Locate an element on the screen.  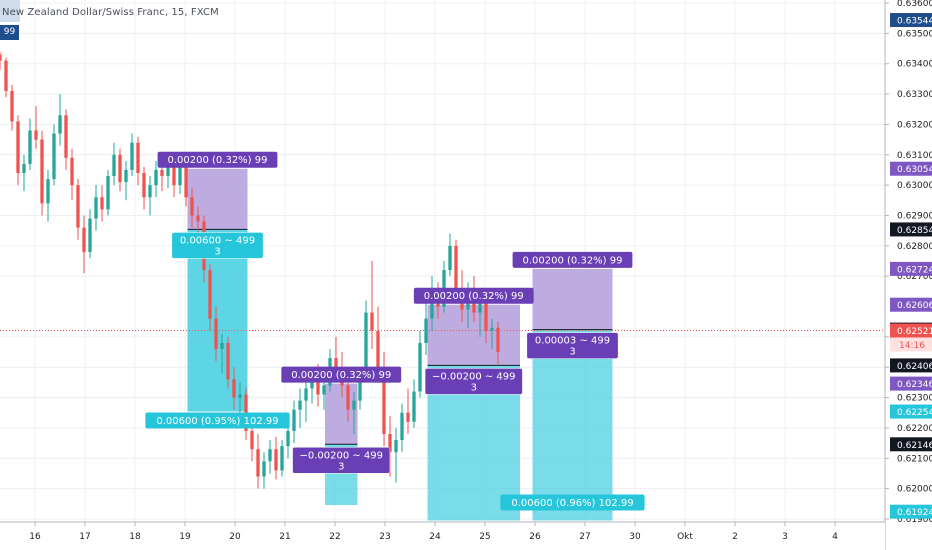
price-flag-text-6: 0.62521 is located at coordinates (914, 332).